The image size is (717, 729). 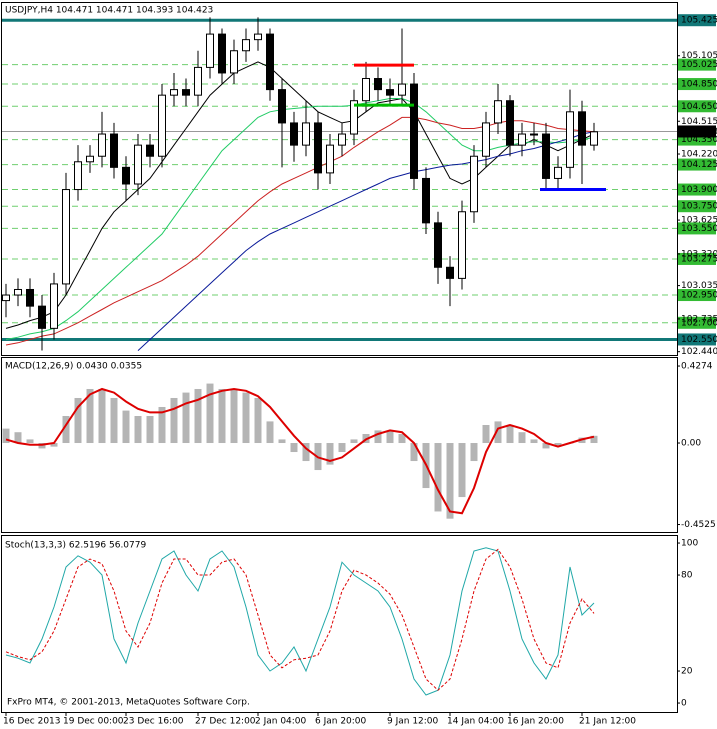 I want to click on level-label: 104.650, so click(x=699, y=107).